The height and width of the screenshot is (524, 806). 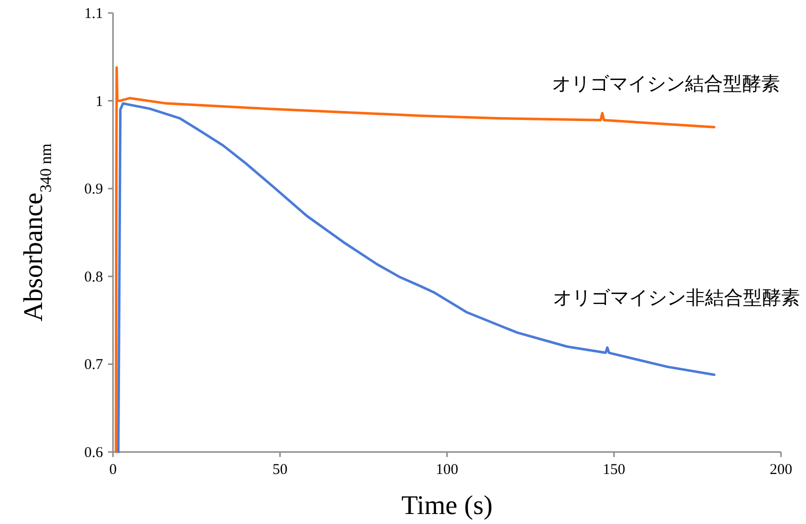 What do you see at coordinates (676, 298) in the screenshot?
I see `series-label: オリゴマイシン非結合型酵素` at bounding box center [676, 298].